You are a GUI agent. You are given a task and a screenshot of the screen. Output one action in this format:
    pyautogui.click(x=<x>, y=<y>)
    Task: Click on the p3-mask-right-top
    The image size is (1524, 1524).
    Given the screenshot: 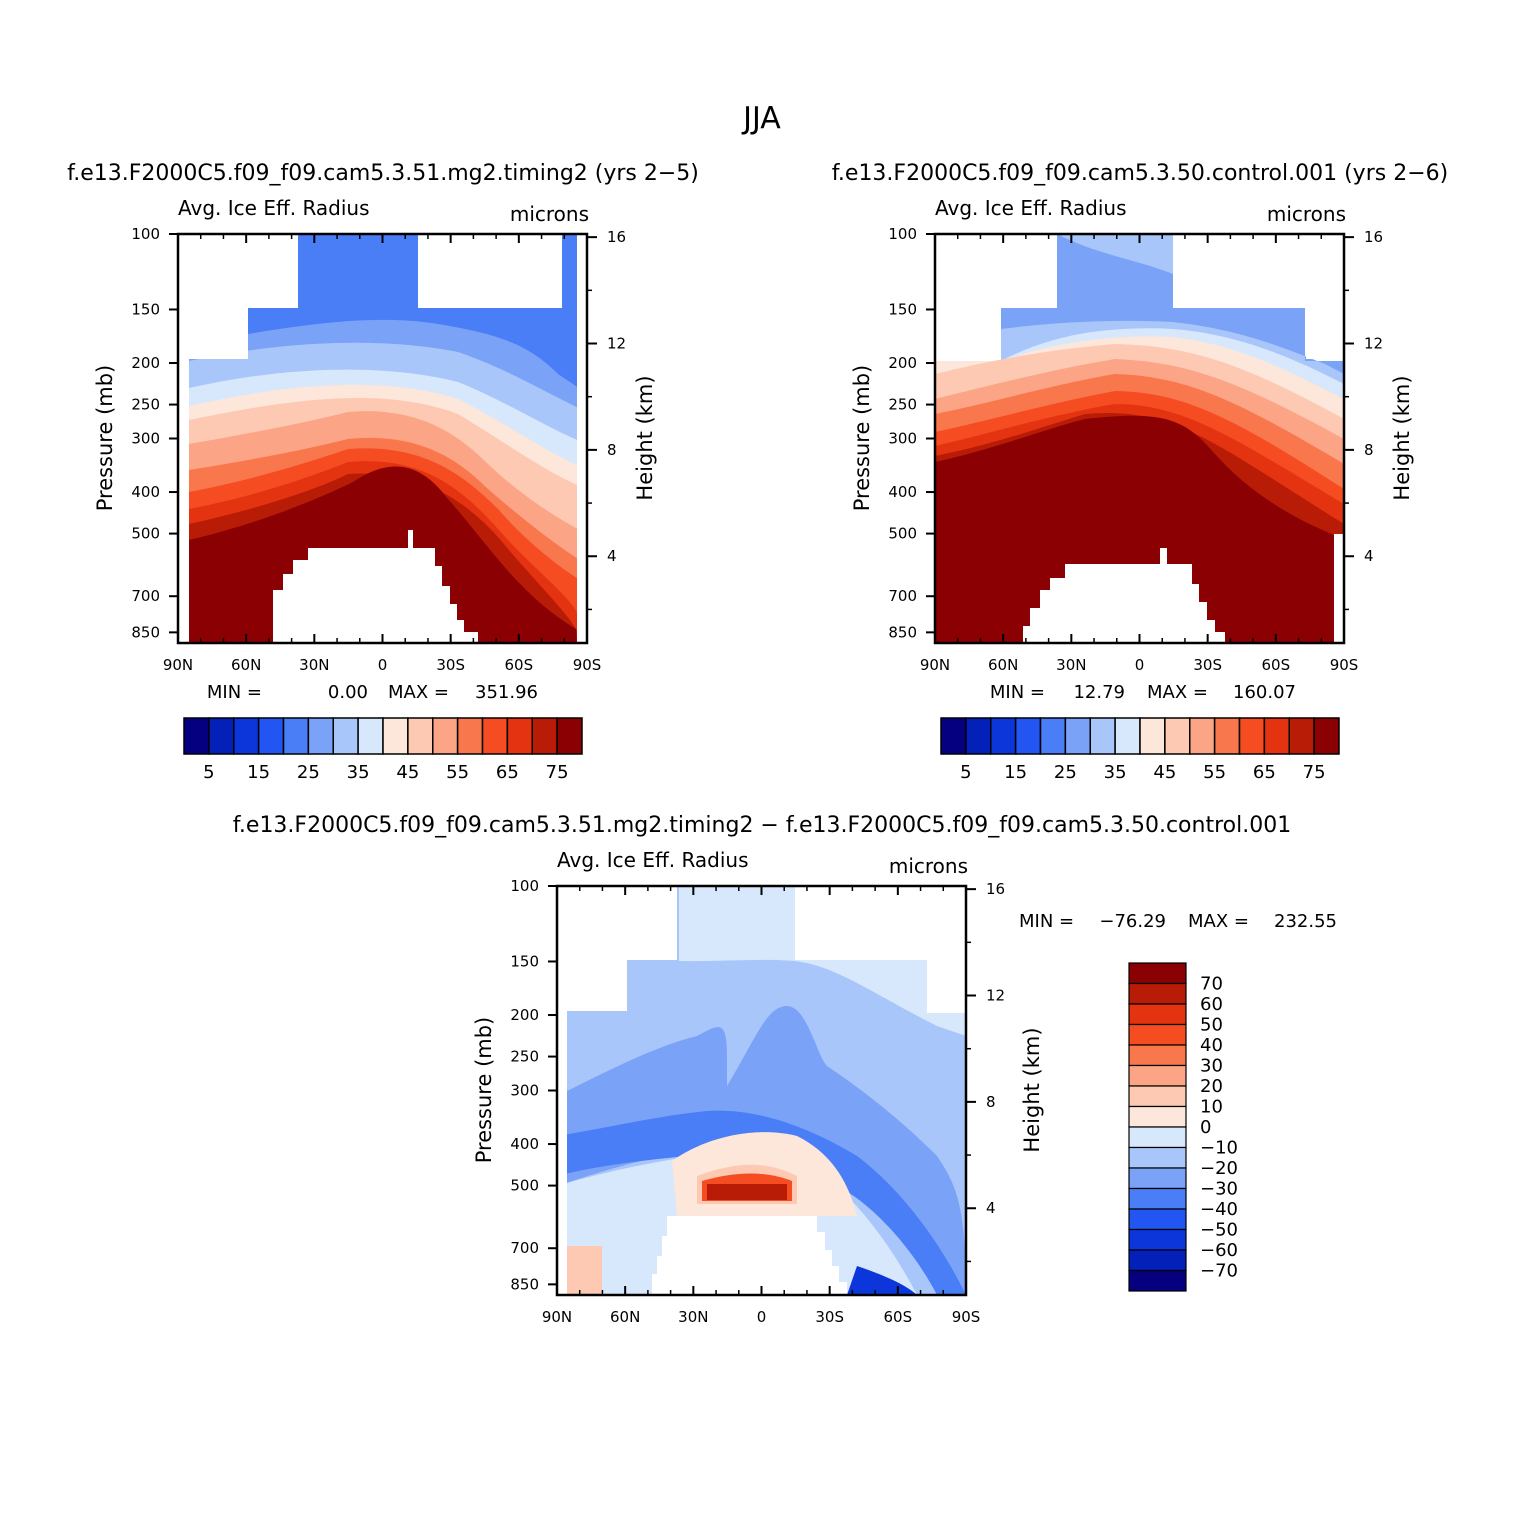 What is the action you would take?
    pyautogui.click(x=881, y=948)
    